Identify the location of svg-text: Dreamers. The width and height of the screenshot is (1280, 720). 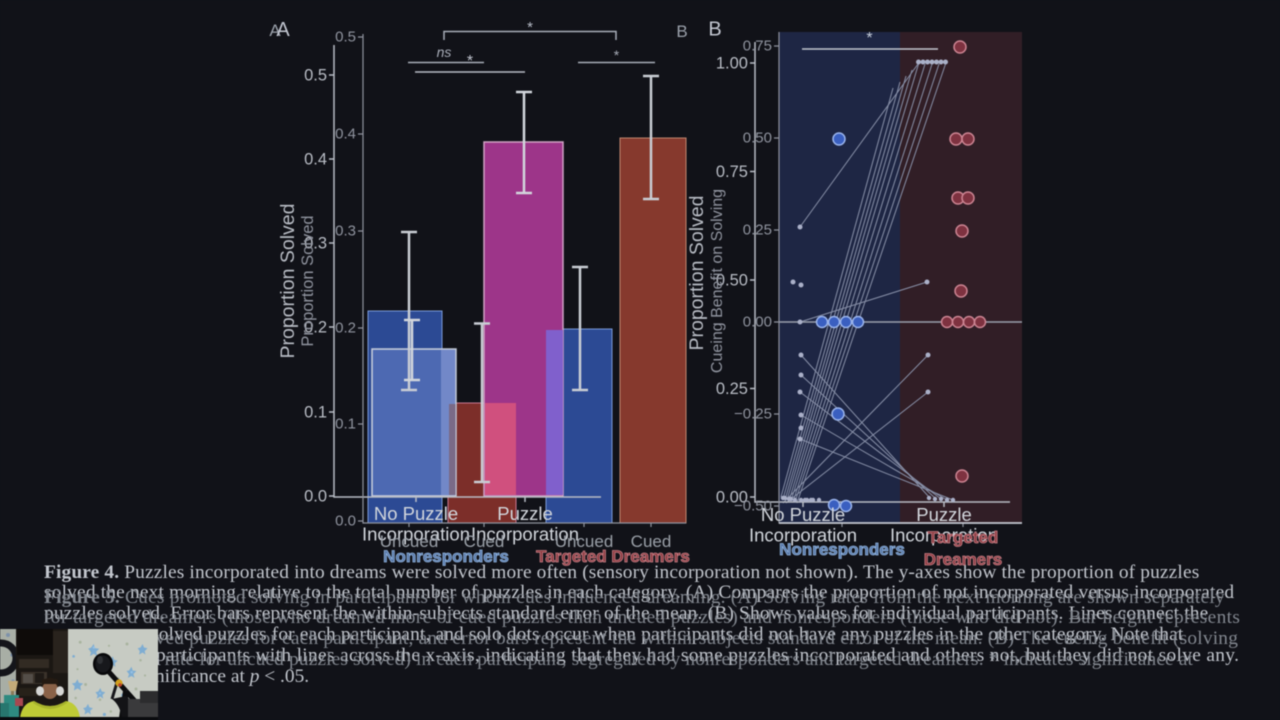
(963, 559).